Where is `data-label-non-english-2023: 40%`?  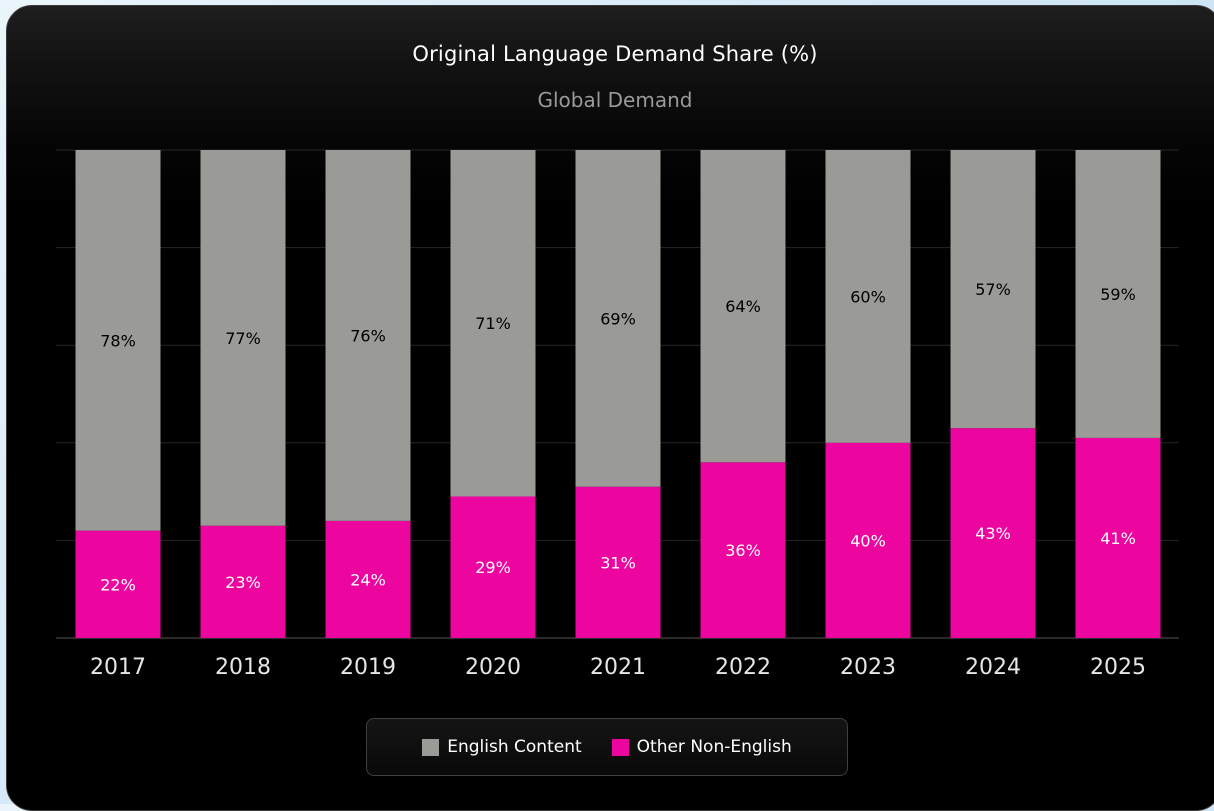 data-label-non-english-2023: 40% is located at coordinates (868, 540).